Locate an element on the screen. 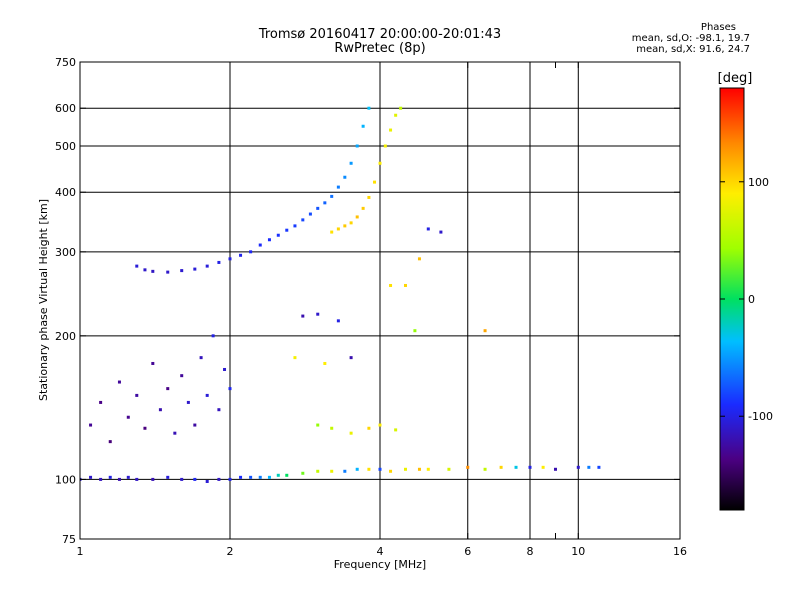 This screenshot has width=800, height=600. stats-heading: Phases is located at coordinates (718, 27).